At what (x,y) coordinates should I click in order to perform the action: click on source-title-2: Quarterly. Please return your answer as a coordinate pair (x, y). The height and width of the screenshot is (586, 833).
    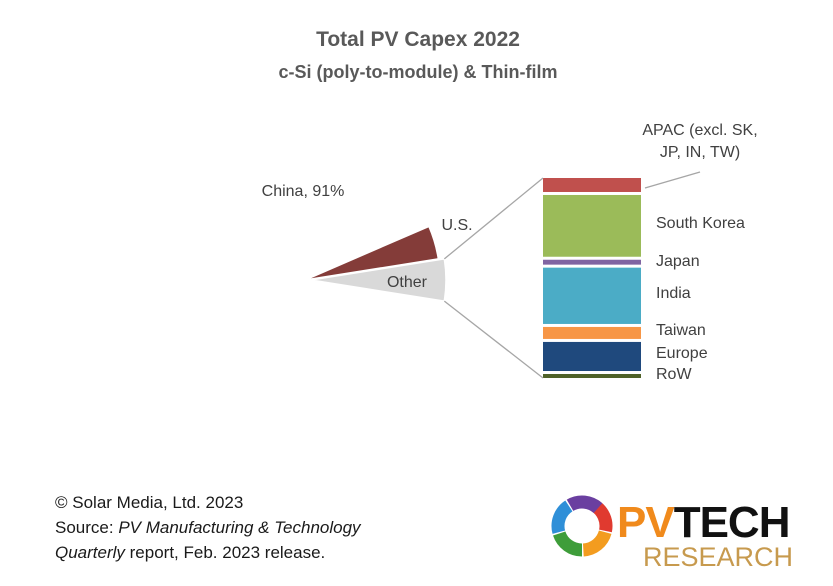
    Looking at the image, I should click on (90, 552).